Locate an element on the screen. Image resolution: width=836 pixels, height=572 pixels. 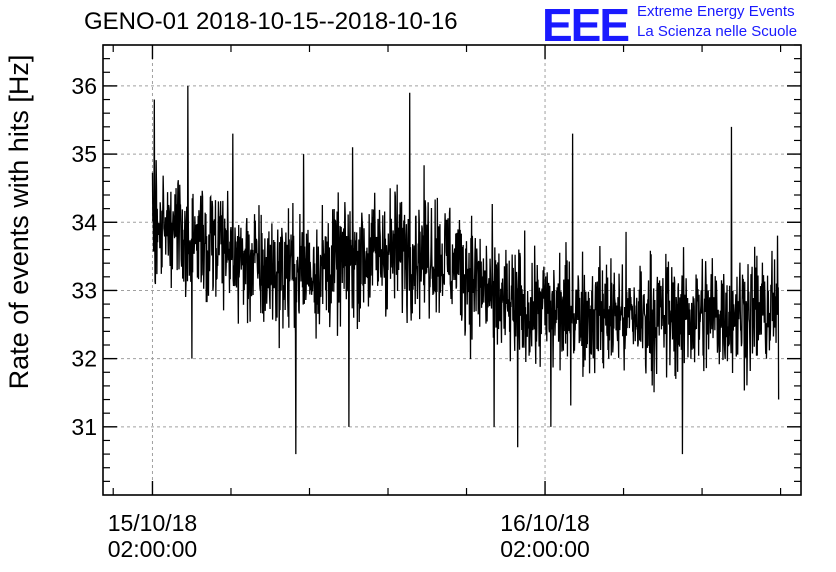
y-tick-label: 36 is located at coordinates (84, 86).